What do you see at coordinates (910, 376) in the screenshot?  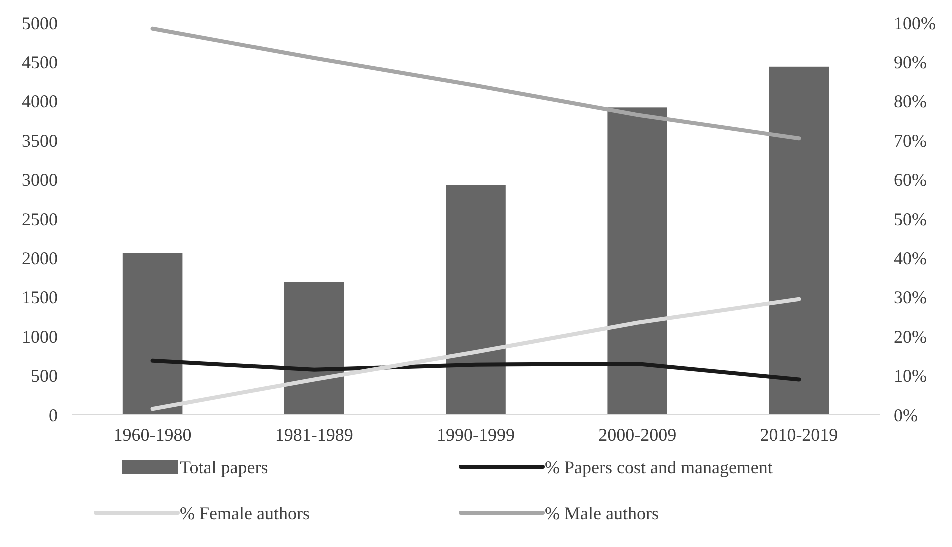 I see `y2-tick-label: 10%` at bounding box center [910, 376].